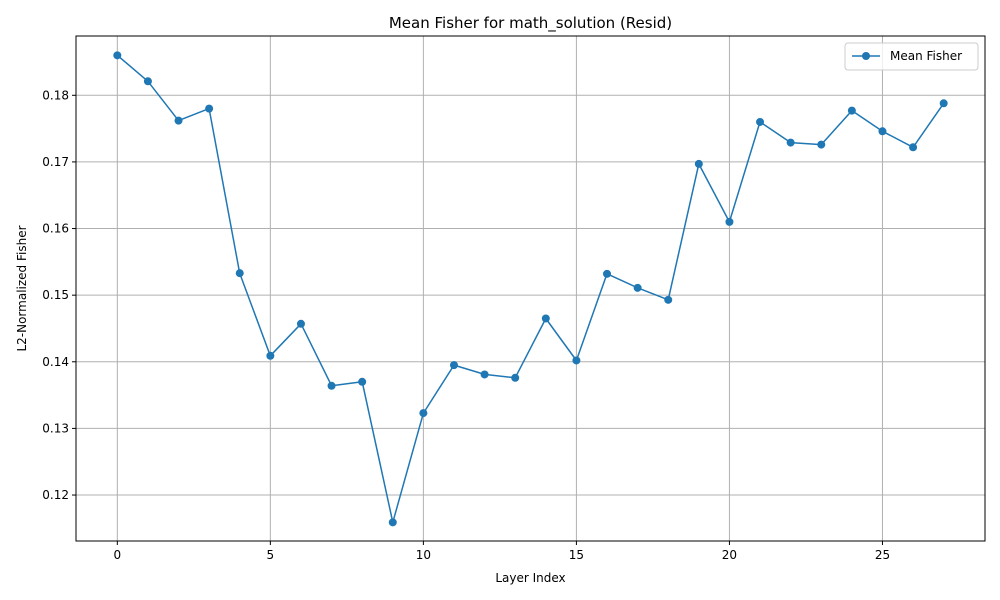 The height and width of the screenshot is (600, 1000). What do you see at coordinates (55, 495) in the screenshot?
I see `y-tick-label: 0.12` at bounding box center [55, 495].